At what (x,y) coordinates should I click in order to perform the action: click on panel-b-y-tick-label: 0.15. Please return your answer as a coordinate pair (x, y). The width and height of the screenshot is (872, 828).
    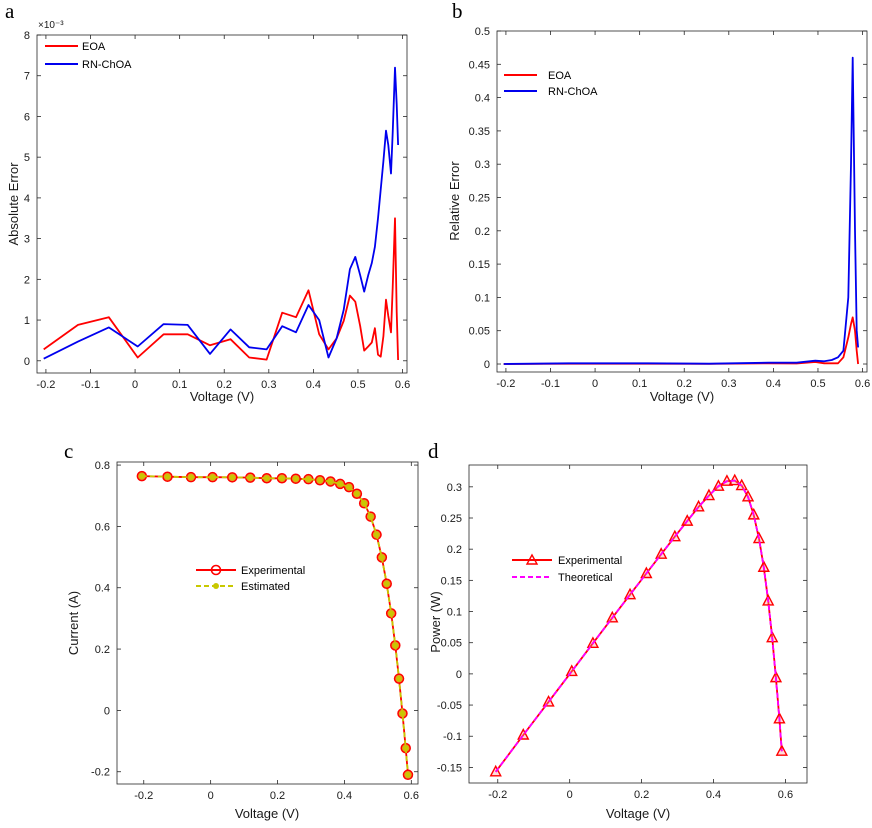
    Looking at the image, I should click on (479, 265).